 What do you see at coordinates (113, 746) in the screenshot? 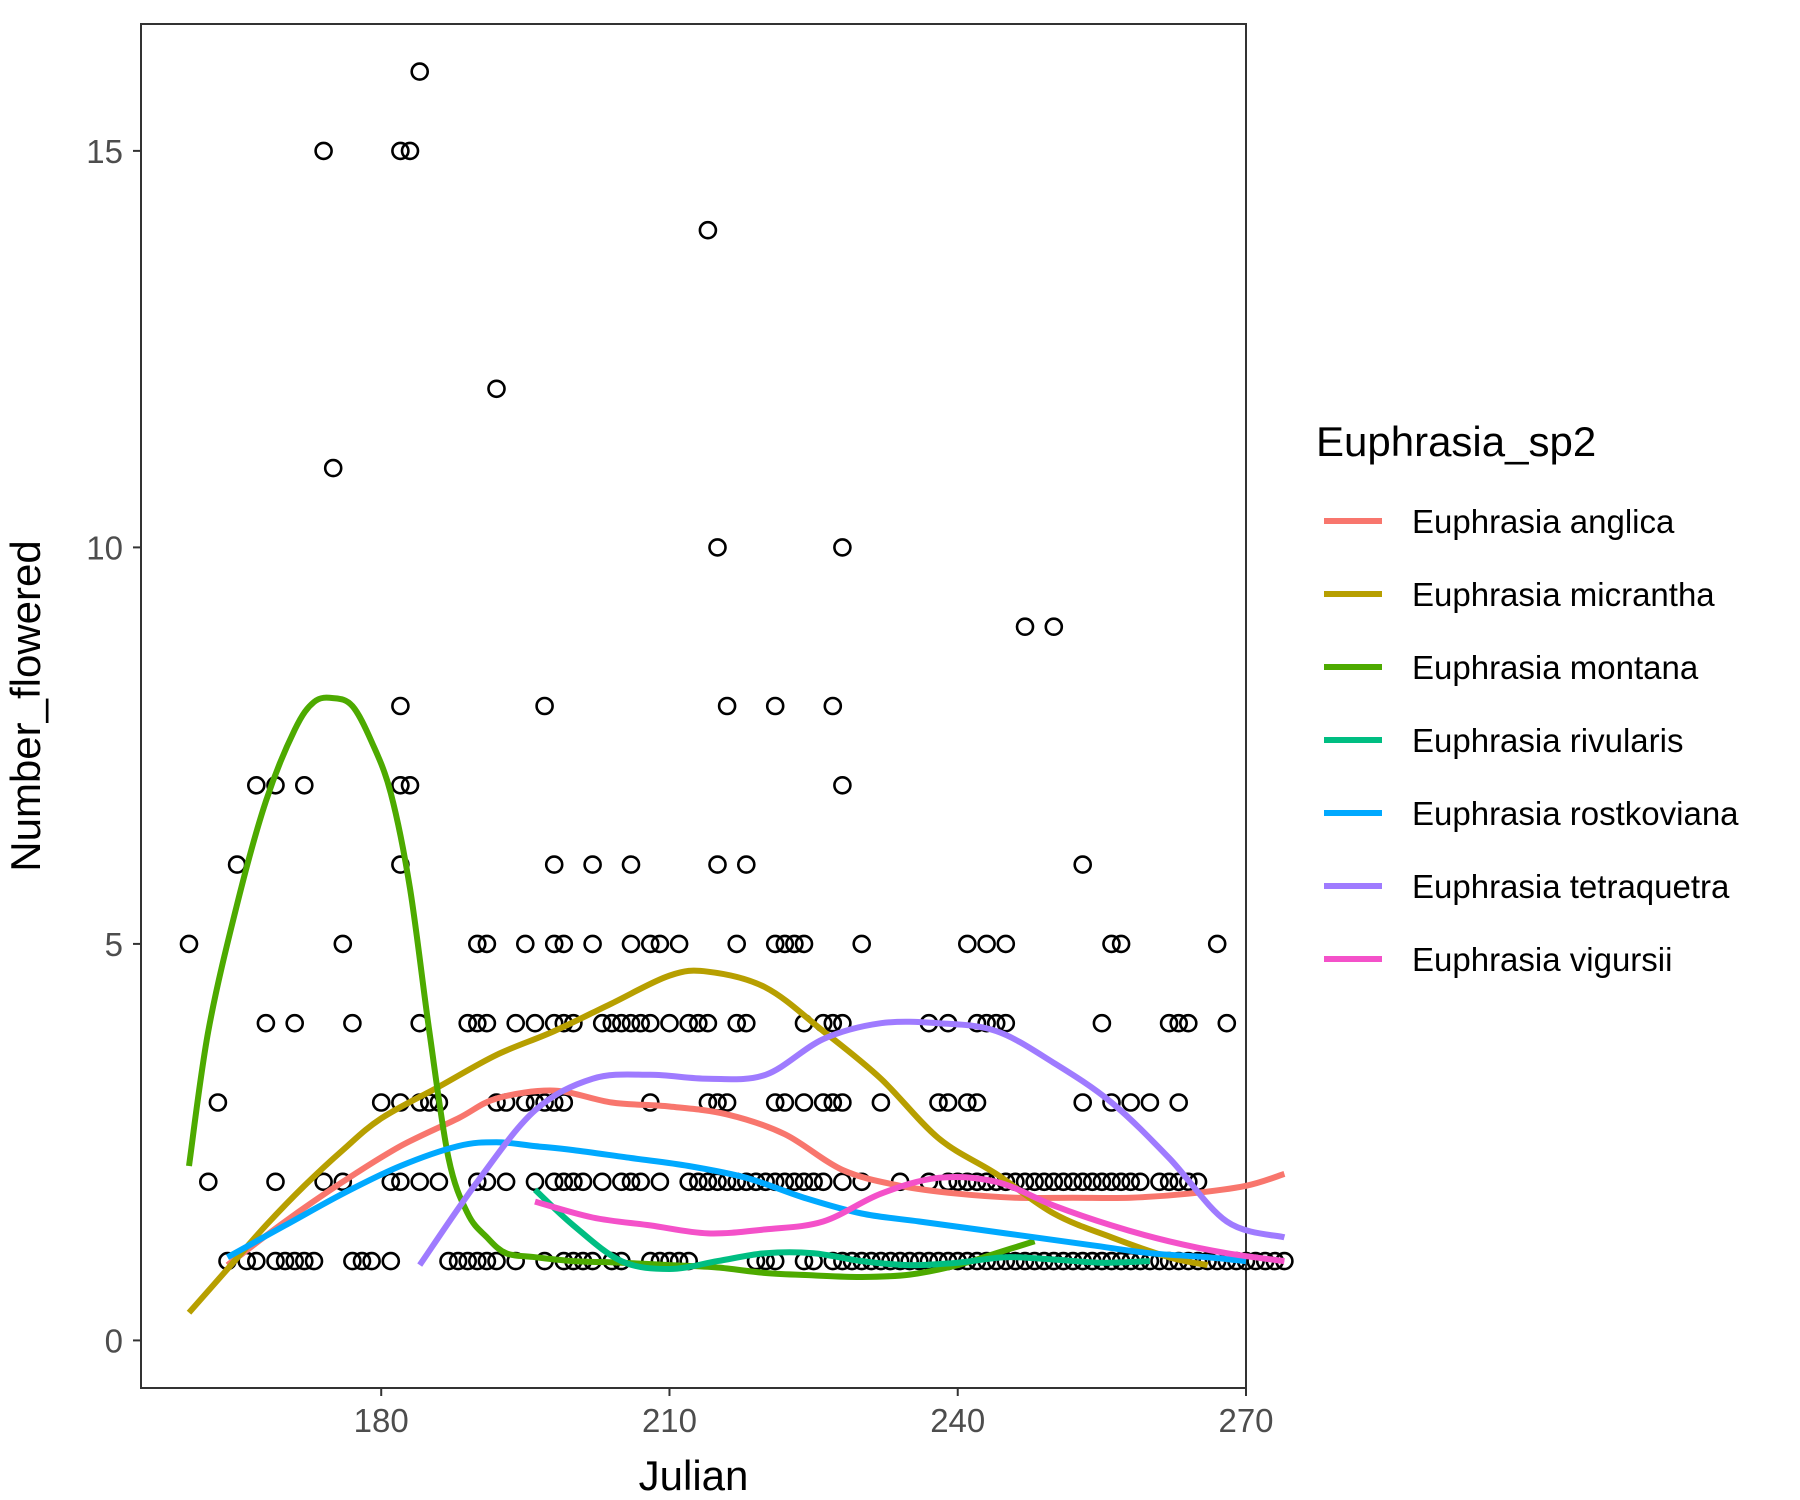
I see `y-axis-ticks: 0 5 10 15` at bounding box center [113, 746].